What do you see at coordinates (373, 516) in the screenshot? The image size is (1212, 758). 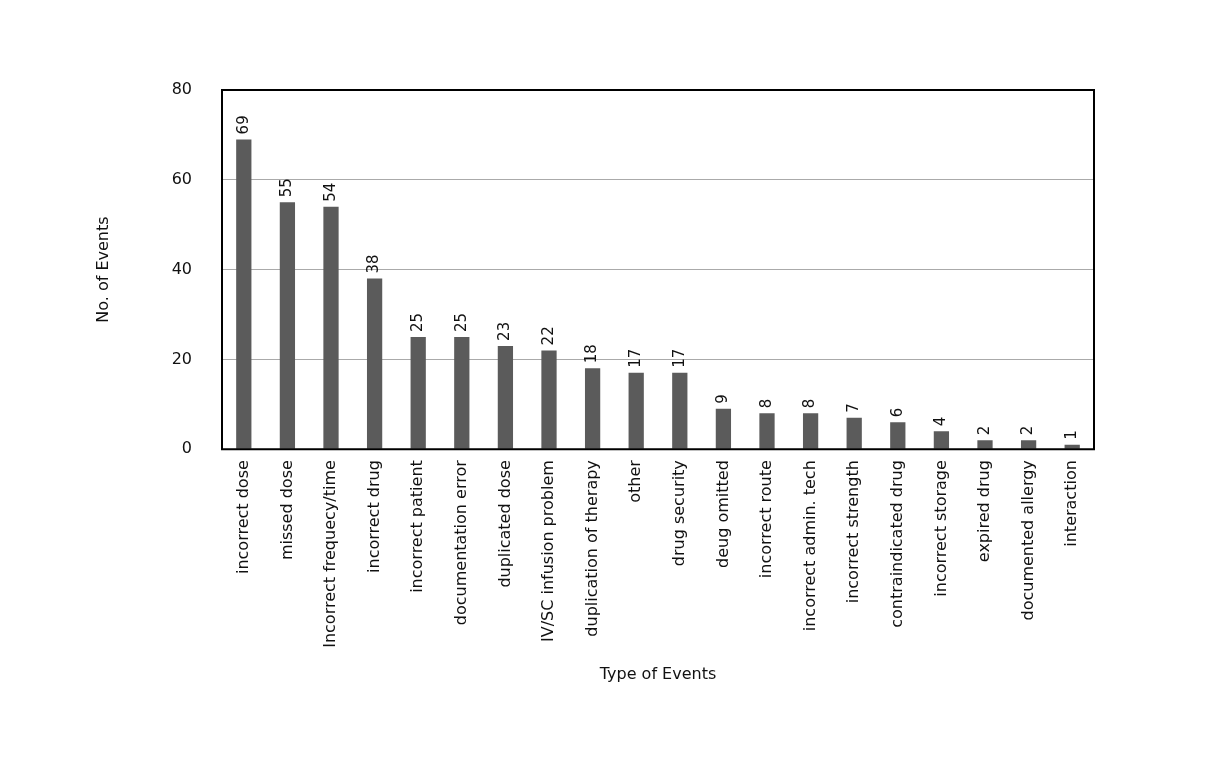 I see `x-tick-label: incorrect drug` at bounding box center [373, 516].